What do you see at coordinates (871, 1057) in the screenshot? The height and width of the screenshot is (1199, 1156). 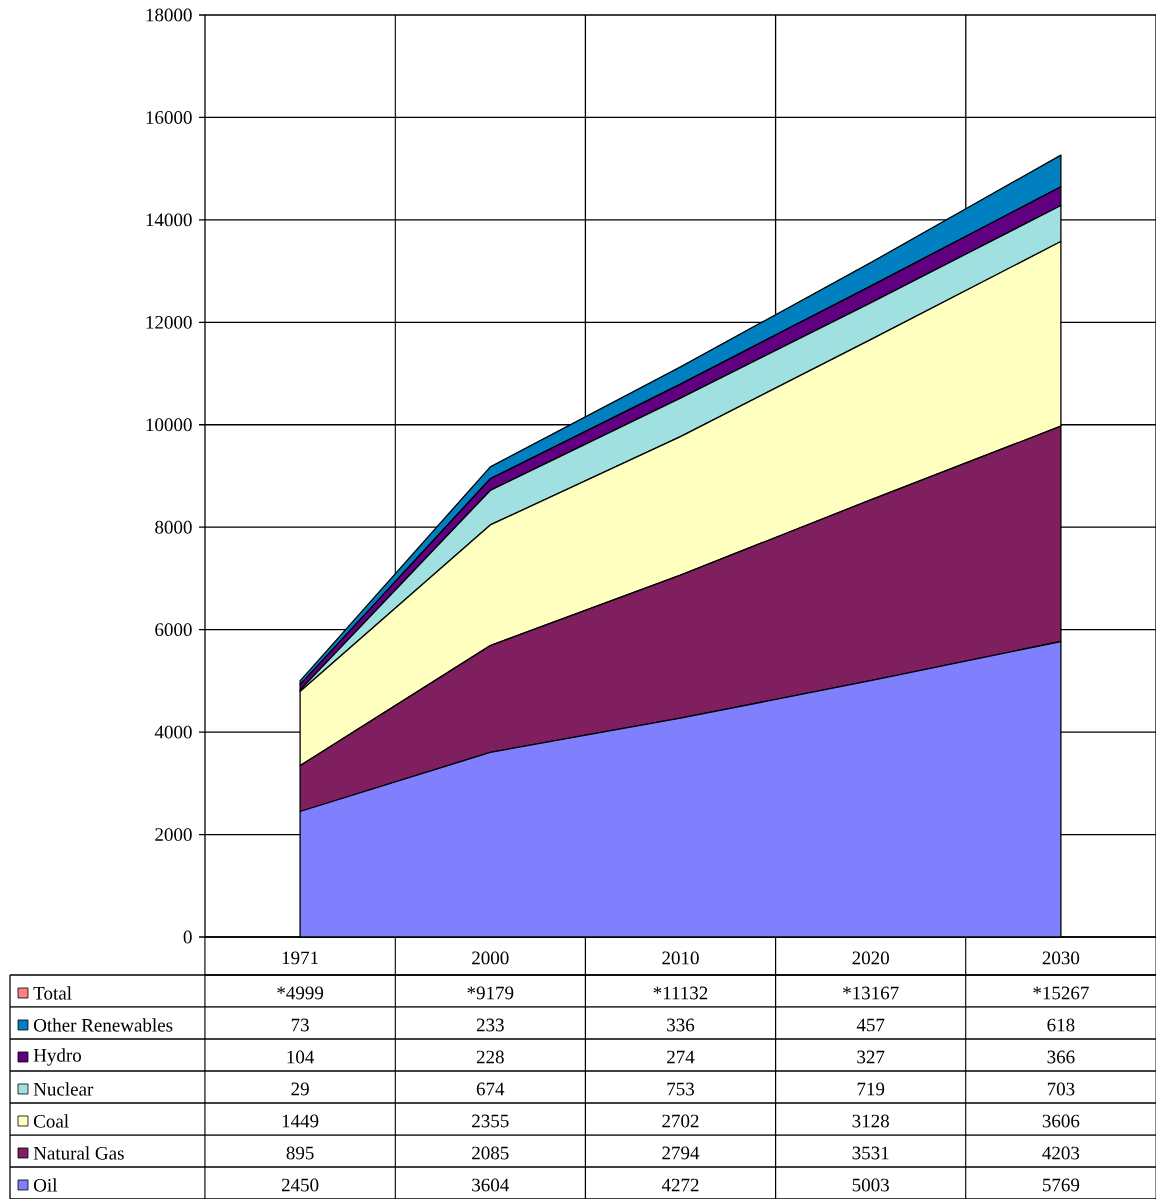 I see `data-label: 327` at bounding box center [871, 1057].